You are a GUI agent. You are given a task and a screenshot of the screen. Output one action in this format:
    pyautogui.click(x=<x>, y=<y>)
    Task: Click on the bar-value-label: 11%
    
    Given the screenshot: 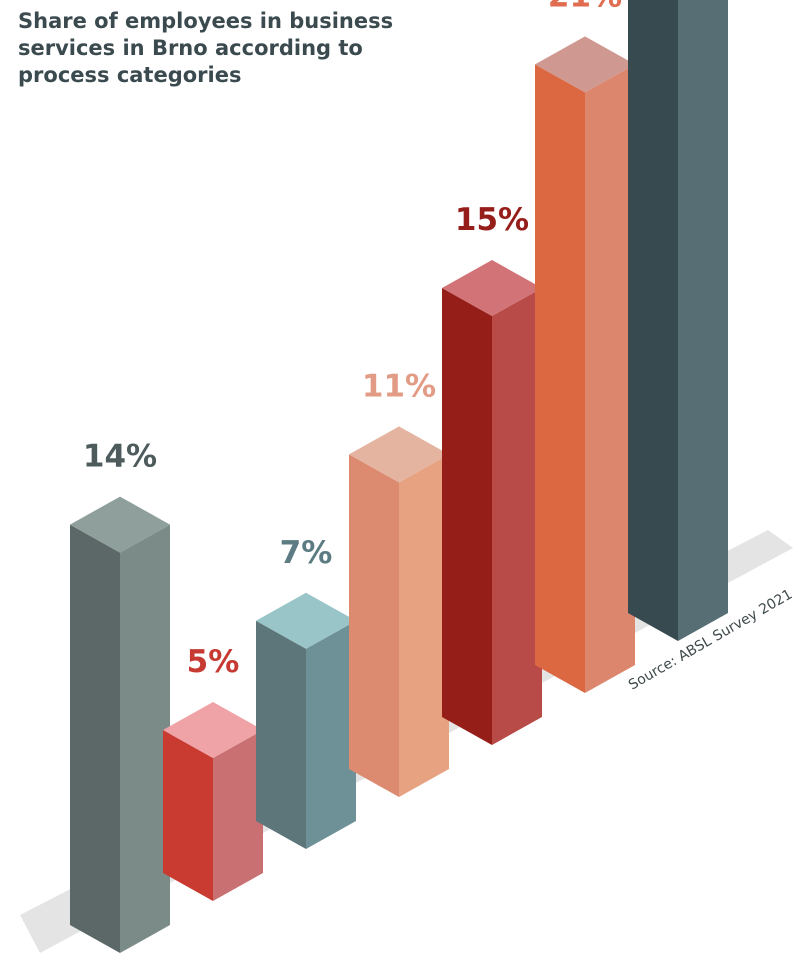 What is the action you would take?
    pyautogui.click(x=399, y=386)
    